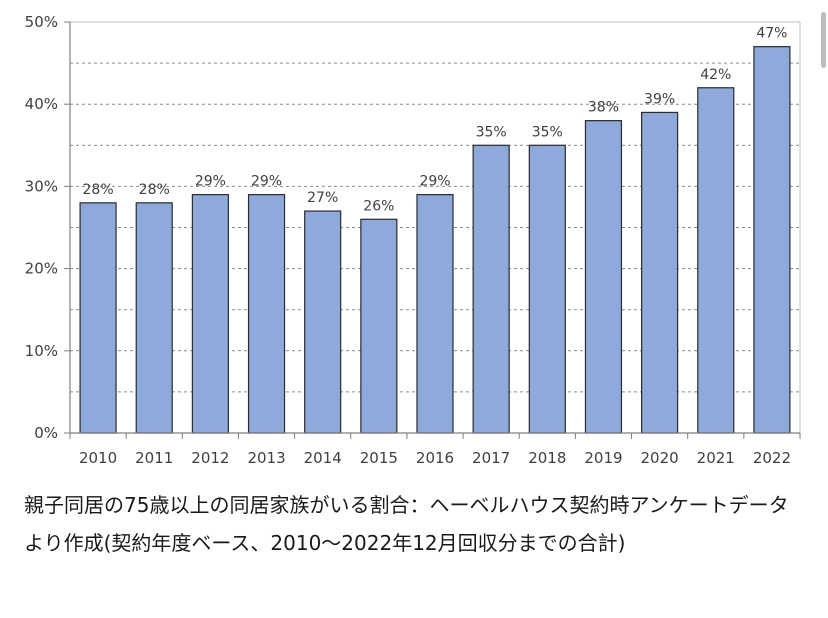 The width and height of the screenshot is (828, 618). I want to click on x-tick-label: 2019, so click(603, 458).